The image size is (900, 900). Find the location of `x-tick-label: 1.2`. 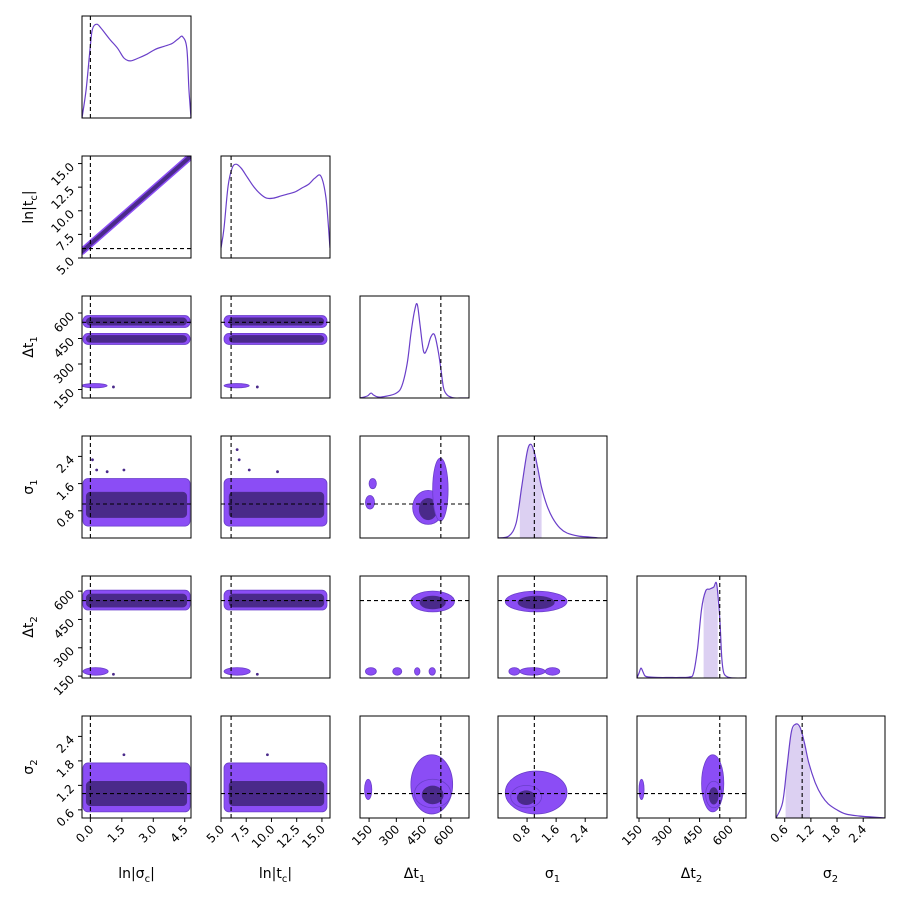

x-tick-label: 1.2 is located at coordinates (805, 833).